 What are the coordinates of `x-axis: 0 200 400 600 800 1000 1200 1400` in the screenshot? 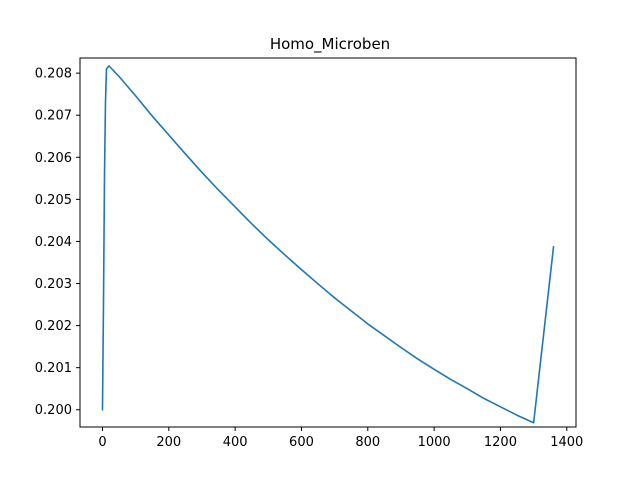 It's located at (340, 438).